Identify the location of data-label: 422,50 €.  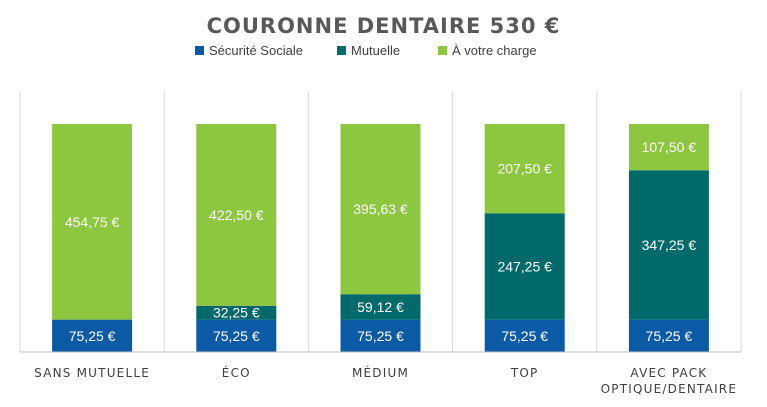
(236, 215).